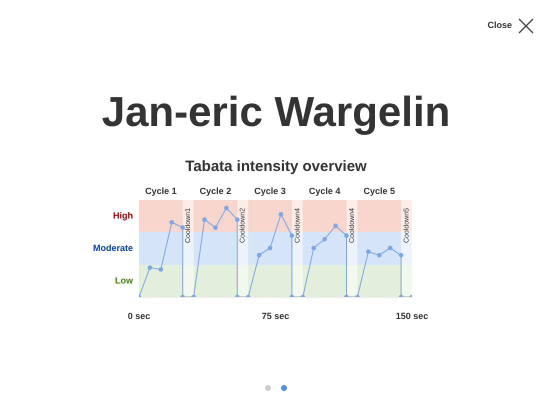 This screenshot has width=552, height=414. Describe the element at coordinates (324, 191) in the screenshot. I see `text: Cycle 4` at that location.